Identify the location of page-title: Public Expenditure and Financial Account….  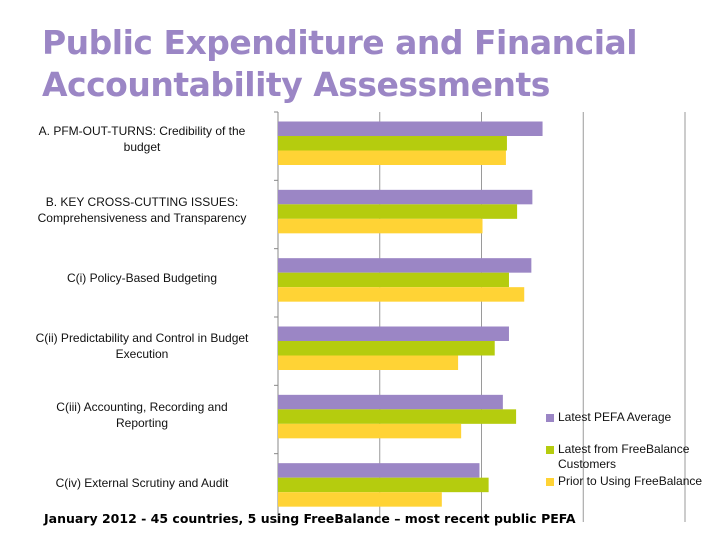
(372, 64).